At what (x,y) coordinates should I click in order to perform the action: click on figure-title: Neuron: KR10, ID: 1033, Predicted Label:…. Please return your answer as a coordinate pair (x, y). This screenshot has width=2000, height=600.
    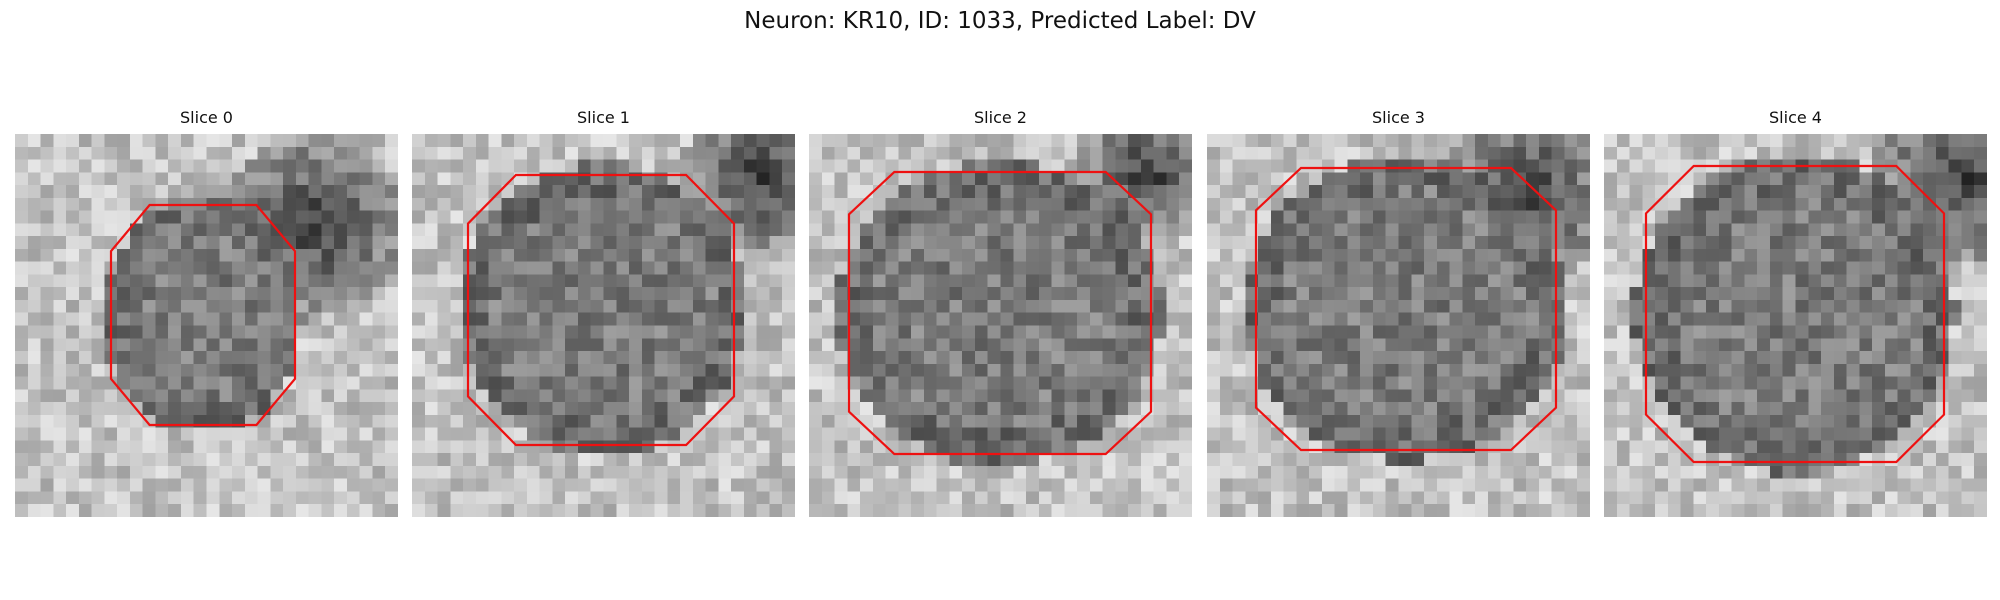
    Looking at the image, I should click on (1000, 21).